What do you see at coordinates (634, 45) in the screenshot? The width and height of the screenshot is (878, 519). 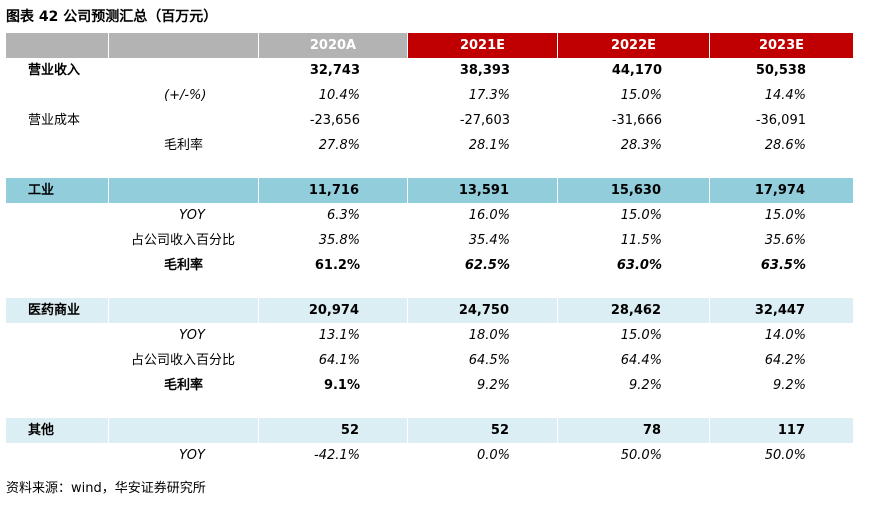 I see `header-2022e: 2022E` at bounding box center [634, 45].